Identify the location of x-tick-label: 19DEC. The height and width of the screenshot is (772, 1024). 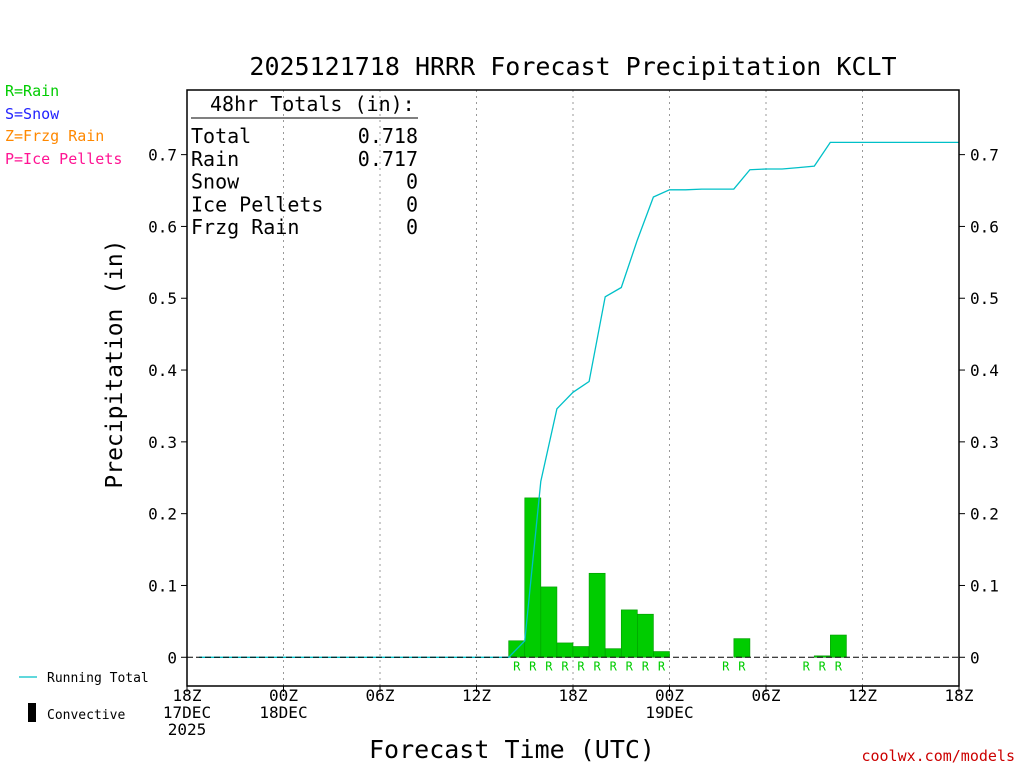
(669, 712).